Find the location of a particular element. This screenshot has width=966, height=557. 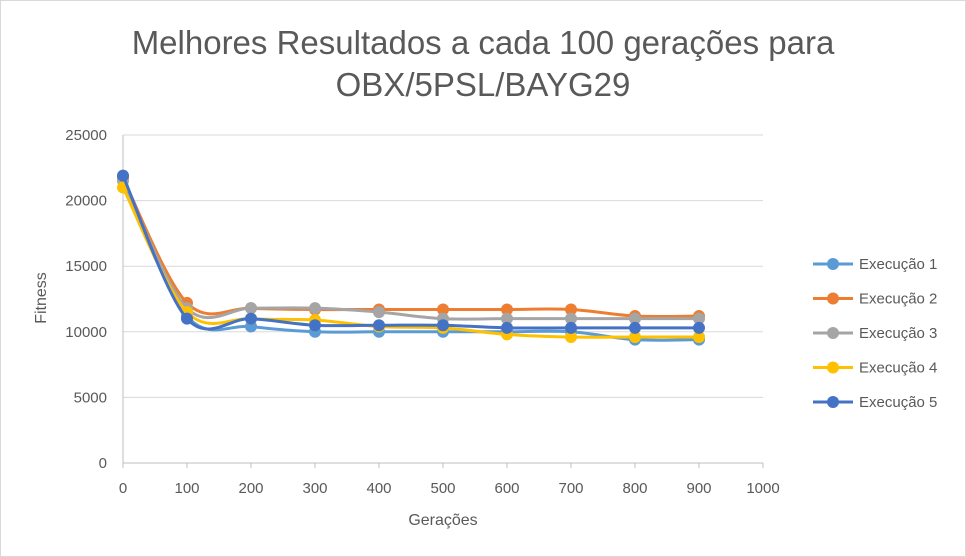

x-tick-label-9: 900 is located at coordinates (698, 488).